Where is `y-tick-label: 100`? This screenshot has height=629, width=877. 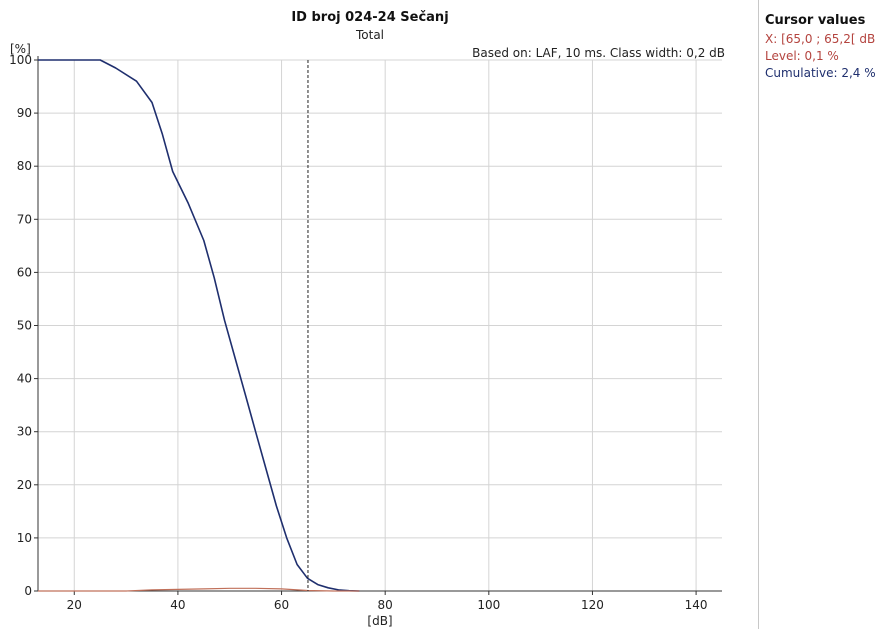 y-tick-label: 100 is located at coordinates (20, 60).